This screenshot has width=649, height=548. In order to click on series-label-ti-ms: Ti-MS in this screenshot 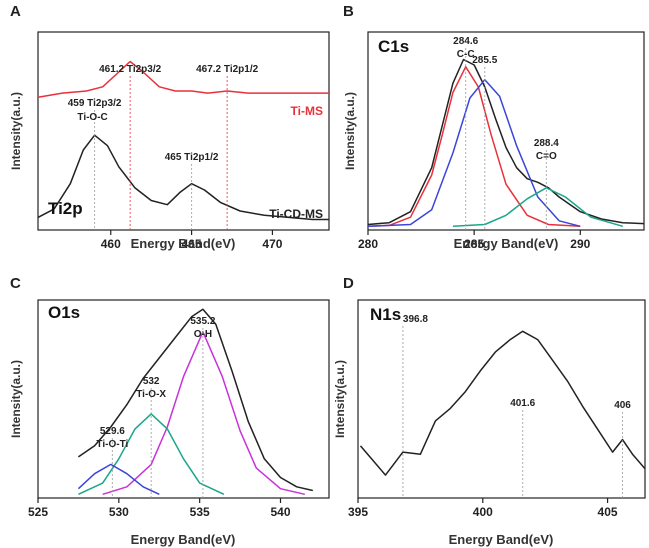, I will do `click(307, 111)`.